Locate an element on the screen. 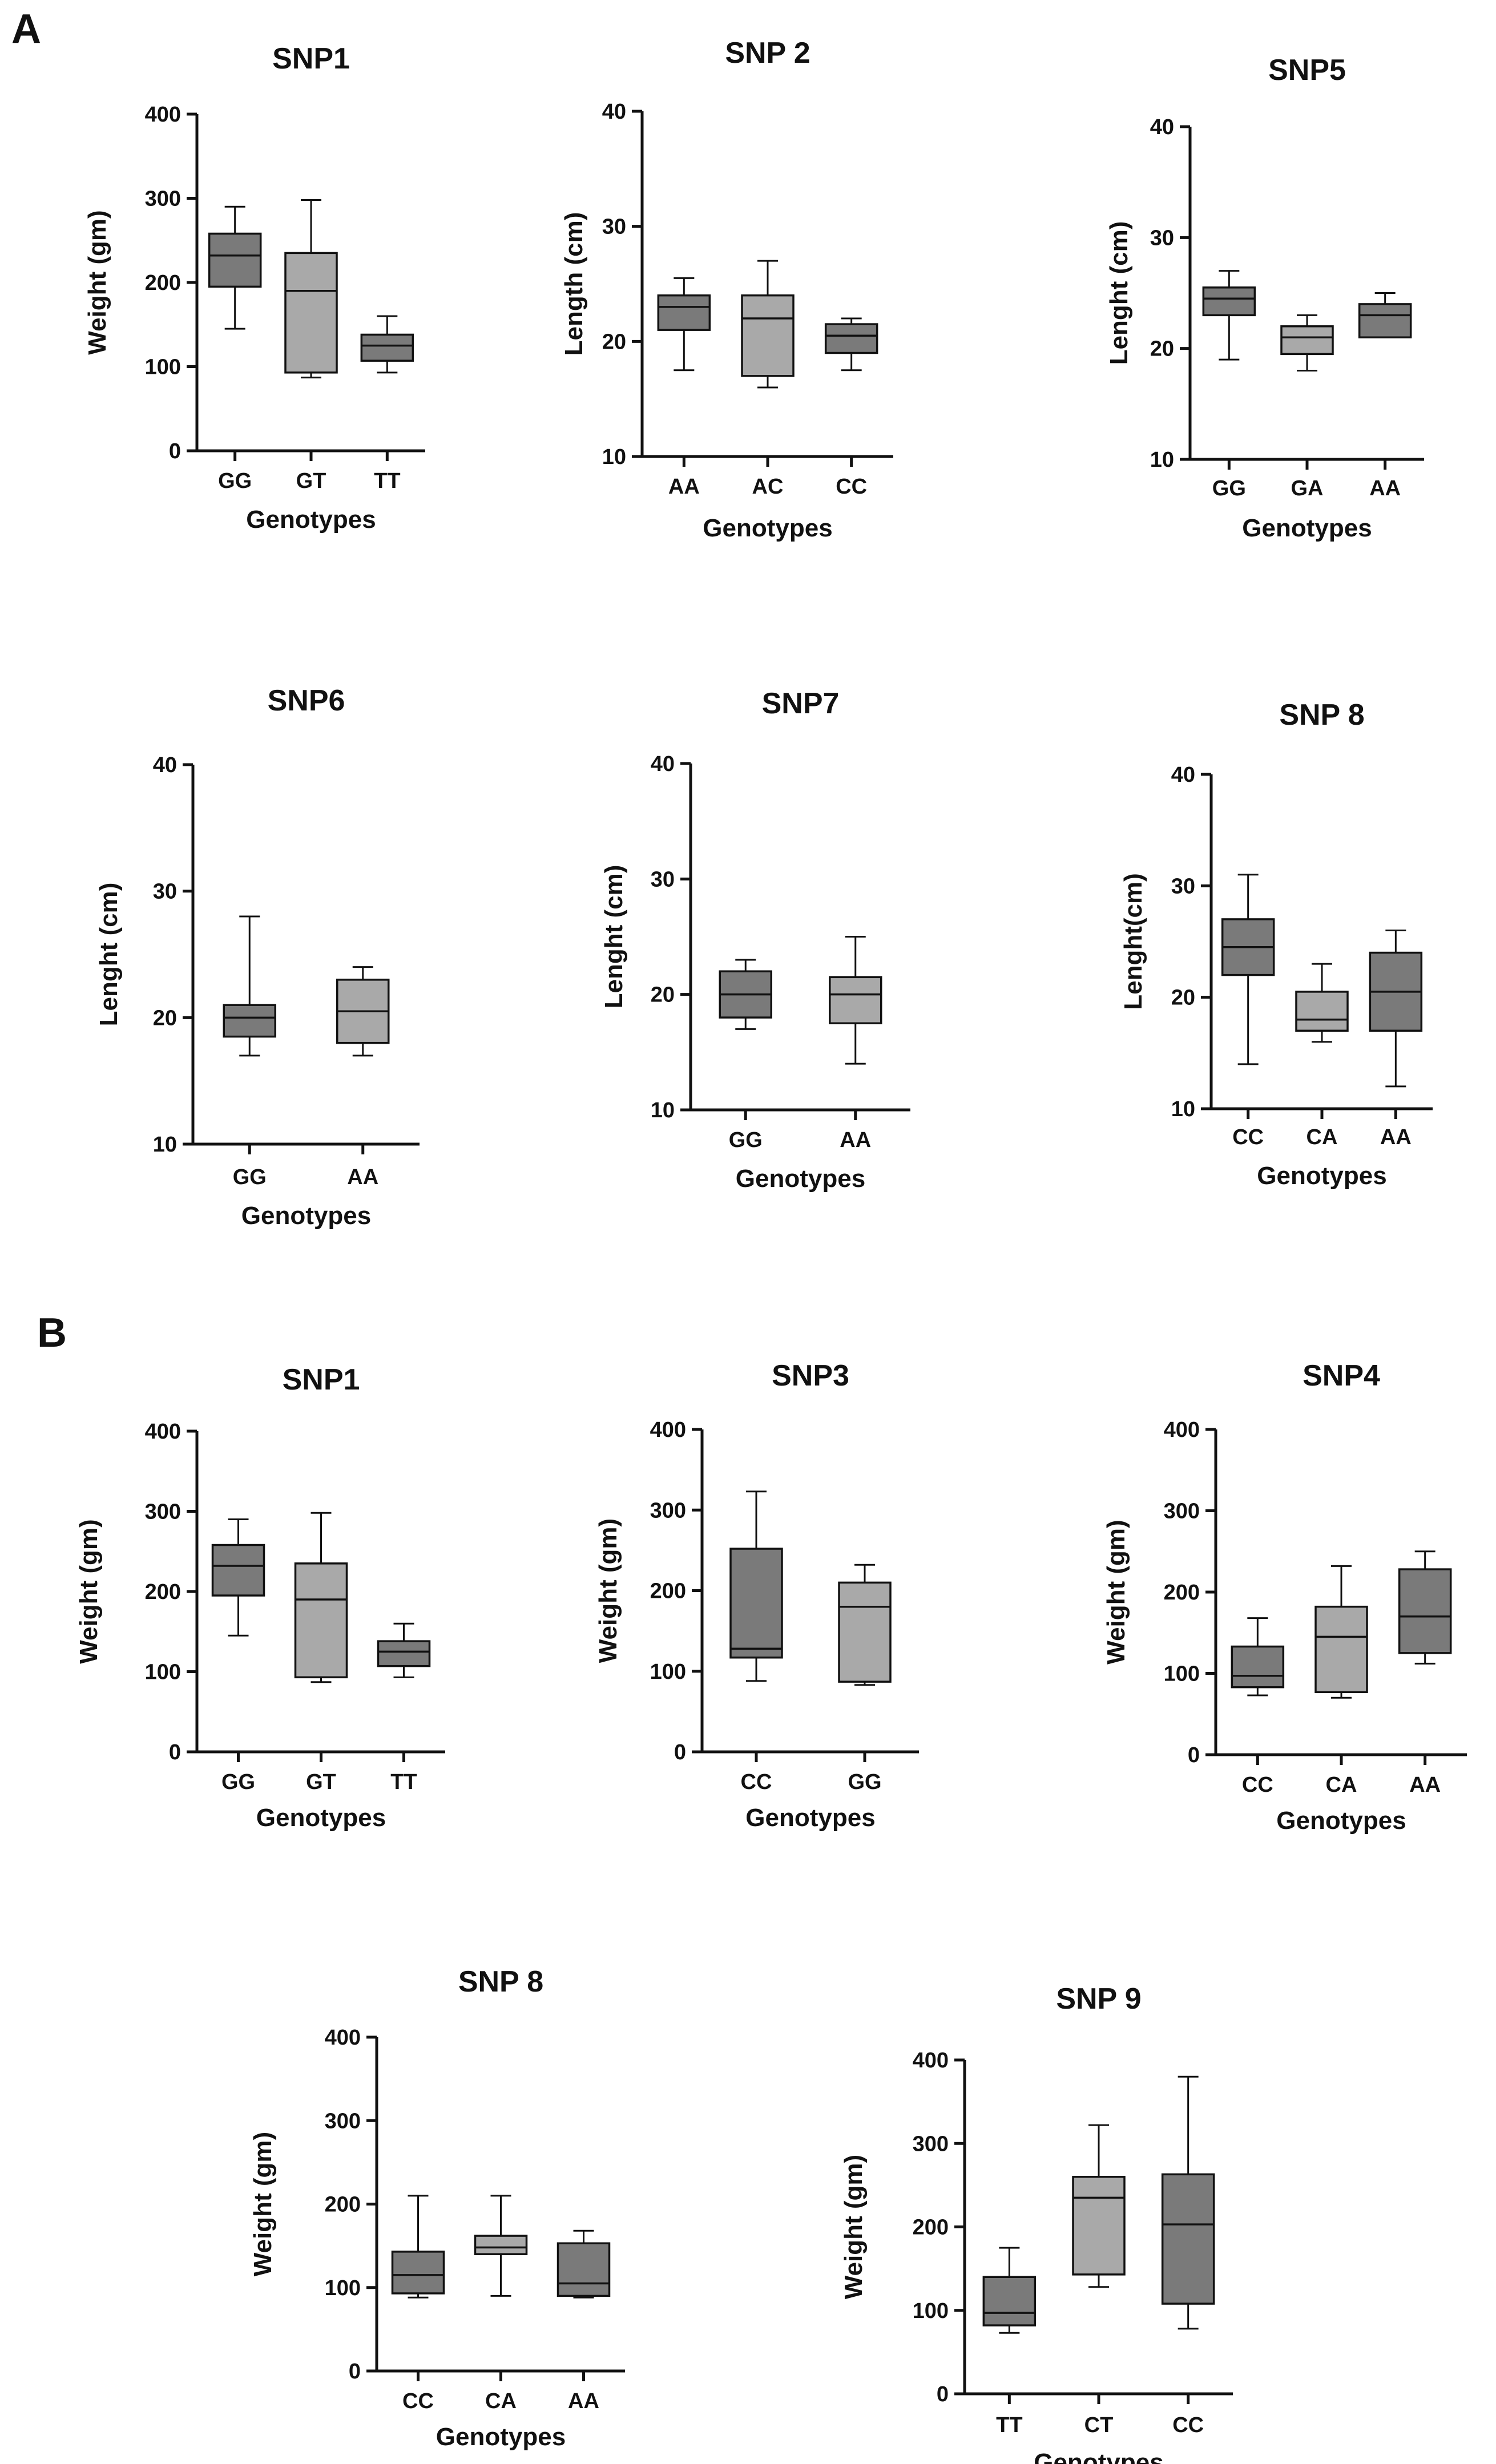 The width and height of the screenshot is (1496, 2464). chart-title: SNP4 is located at coordinates (1341, 1375).